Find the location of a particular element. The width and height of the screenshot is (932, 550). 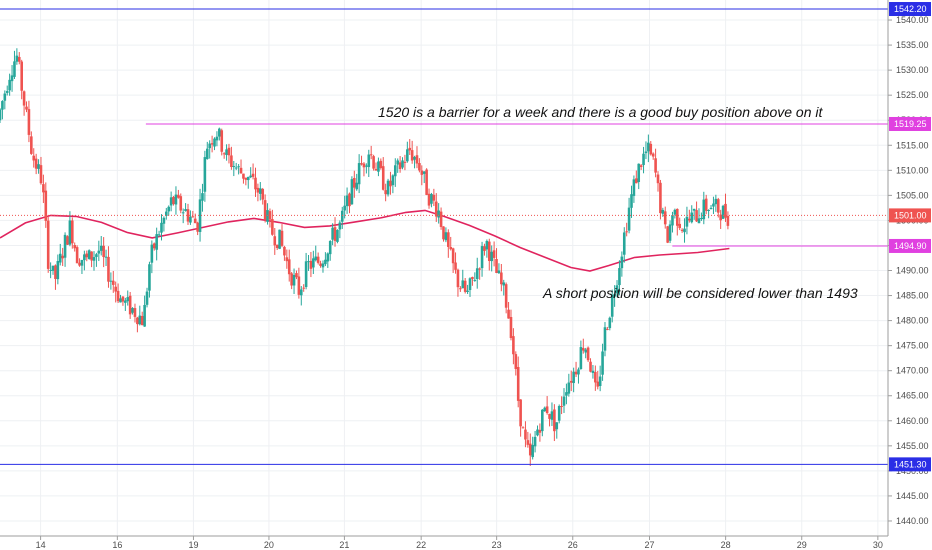

y-tick-label: 1465.00 is located at coordinates (912, 396).